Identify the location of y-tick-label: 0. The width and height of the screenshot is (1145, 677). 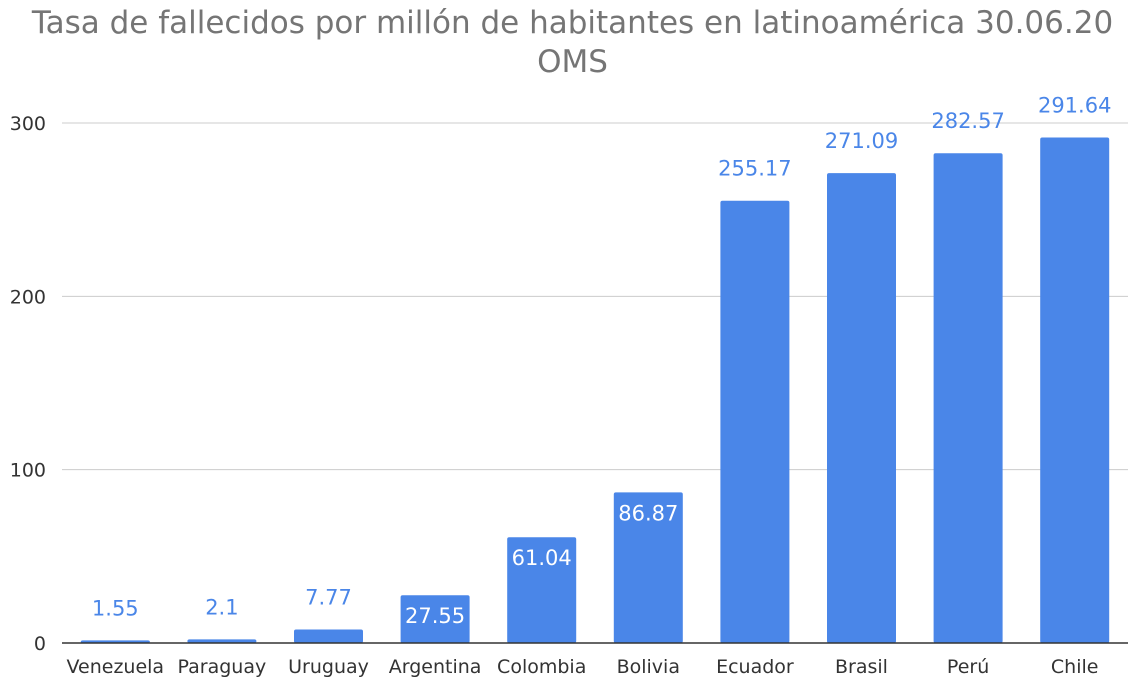
(40, 644).